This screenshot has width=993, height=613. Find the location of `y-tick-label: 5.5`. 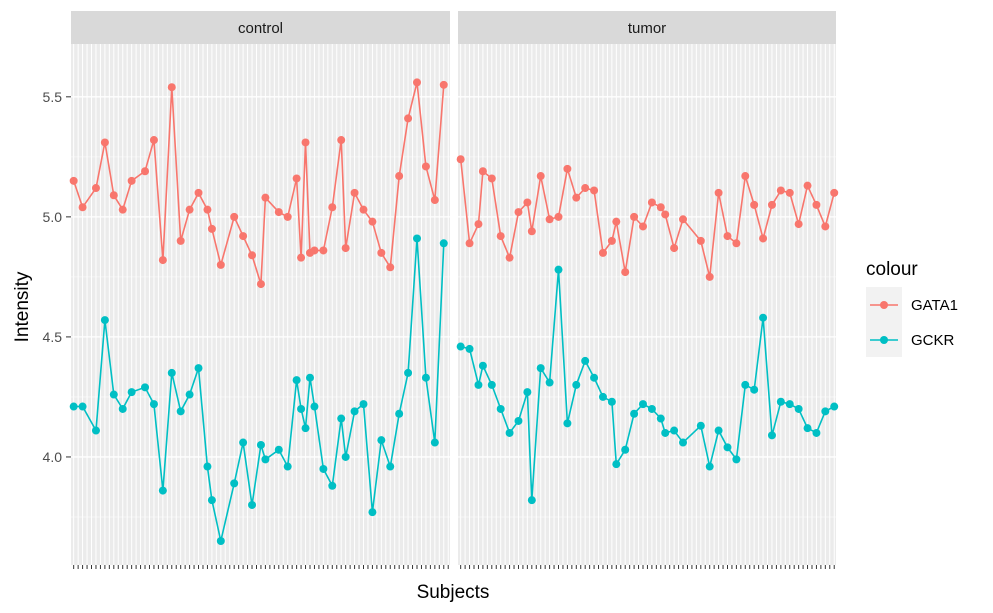

y-tick-label: 5.5 is located at coordinates (53, 97).